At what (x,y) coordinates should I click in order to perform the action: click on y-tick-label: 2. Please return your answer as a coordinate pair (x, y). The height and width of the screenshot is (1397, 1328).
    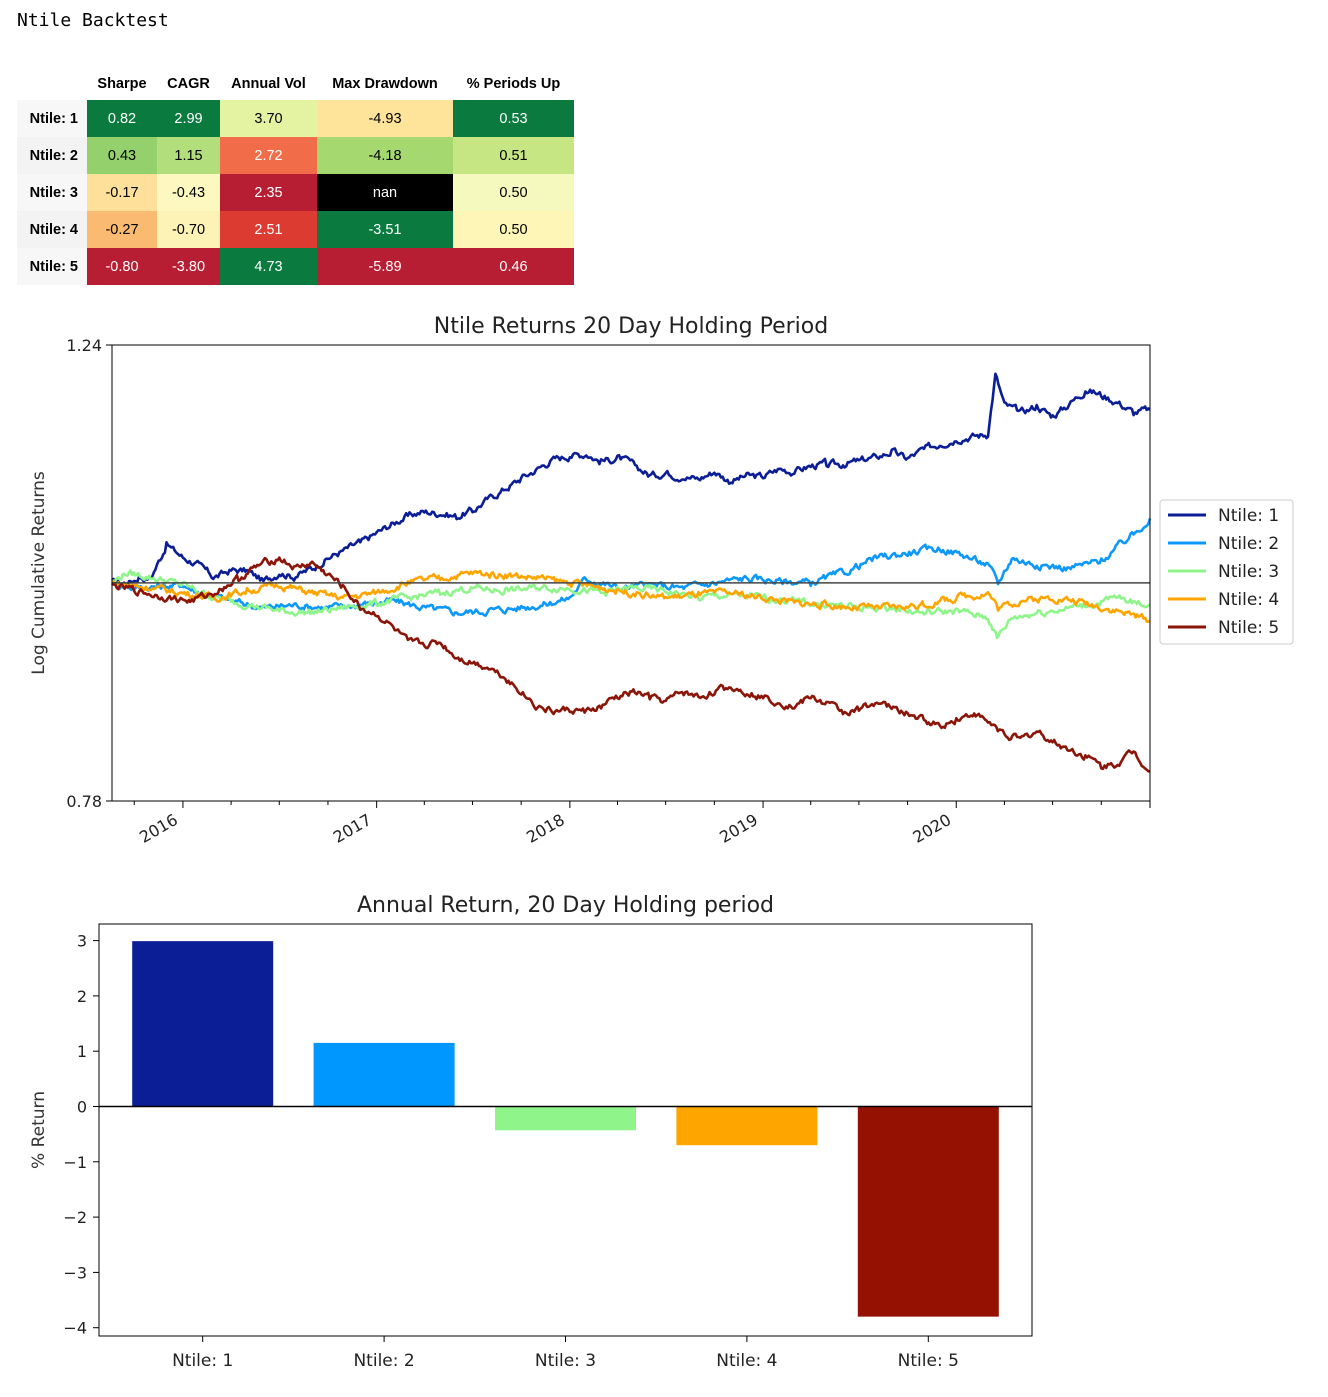
    Looking at the image, I should click on (82, 996).